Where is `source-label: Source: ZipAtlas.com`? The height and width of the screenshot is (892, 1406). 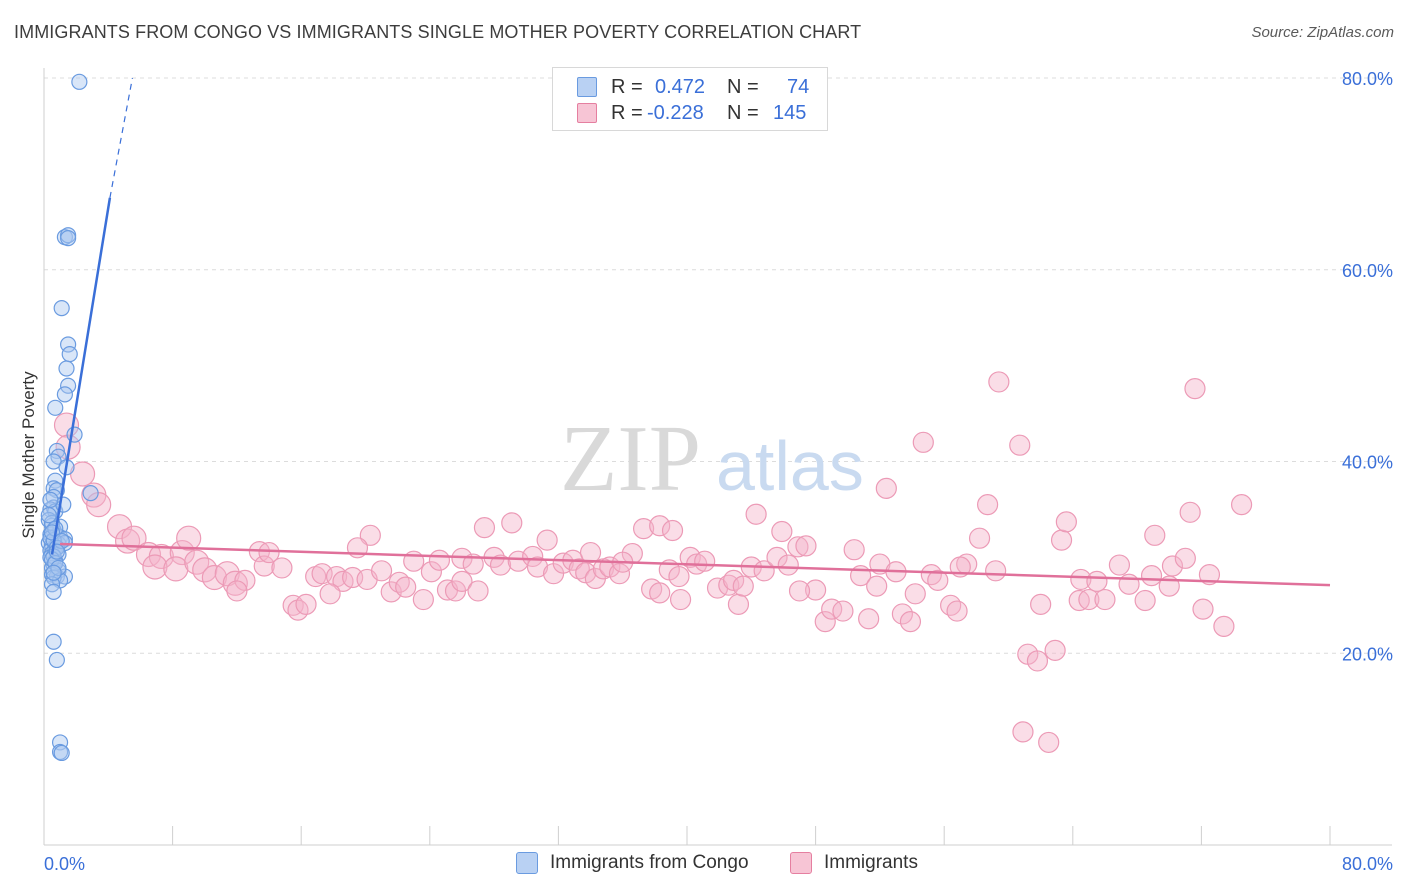
source-label: Source: ZipAtlas.com is located at coordinates (1322, 32).